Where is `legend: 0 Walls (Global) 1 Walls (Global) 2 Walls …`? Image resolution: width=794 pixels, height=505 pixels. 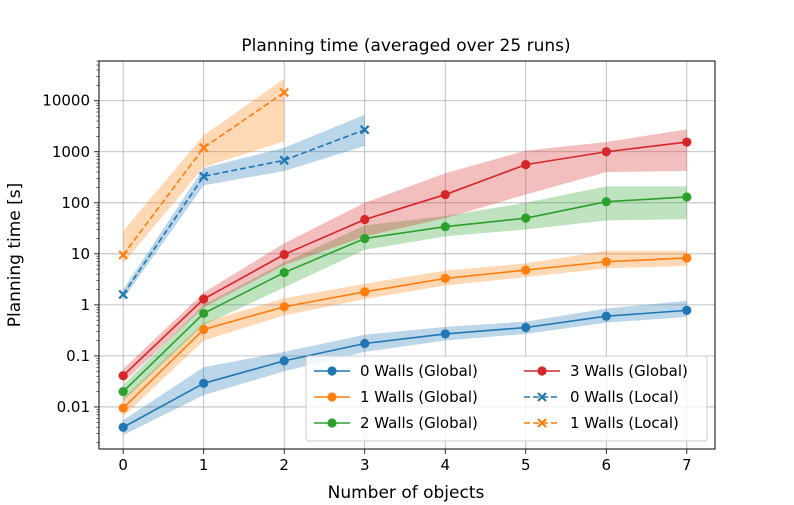 legend: 0 Walls (Global) 1 Walls (Global) 2 Walls … is located at coordinates (506, 398).